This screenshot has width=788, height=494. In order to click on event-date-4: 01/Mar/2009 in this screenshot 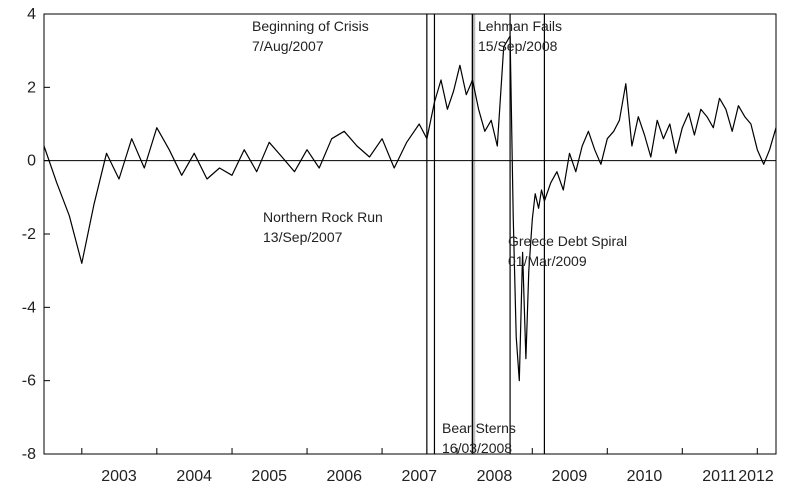, I will do `click(547, 261)`.